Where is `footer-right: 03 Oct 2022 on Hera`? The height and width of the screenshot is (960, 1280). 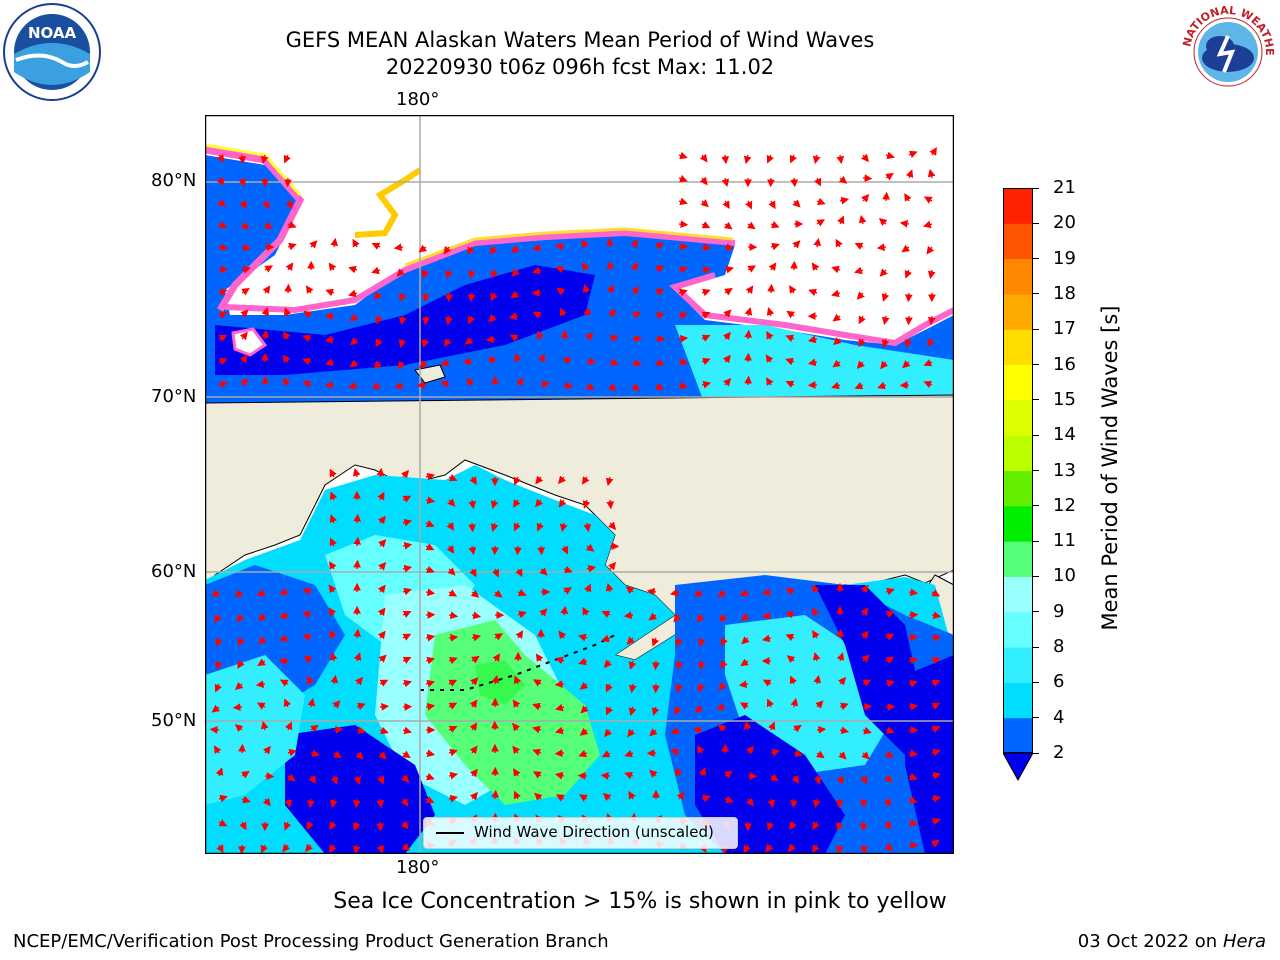 footer-right: 03 Oct 2022 on Hera is located at coordinates (1172, 941).